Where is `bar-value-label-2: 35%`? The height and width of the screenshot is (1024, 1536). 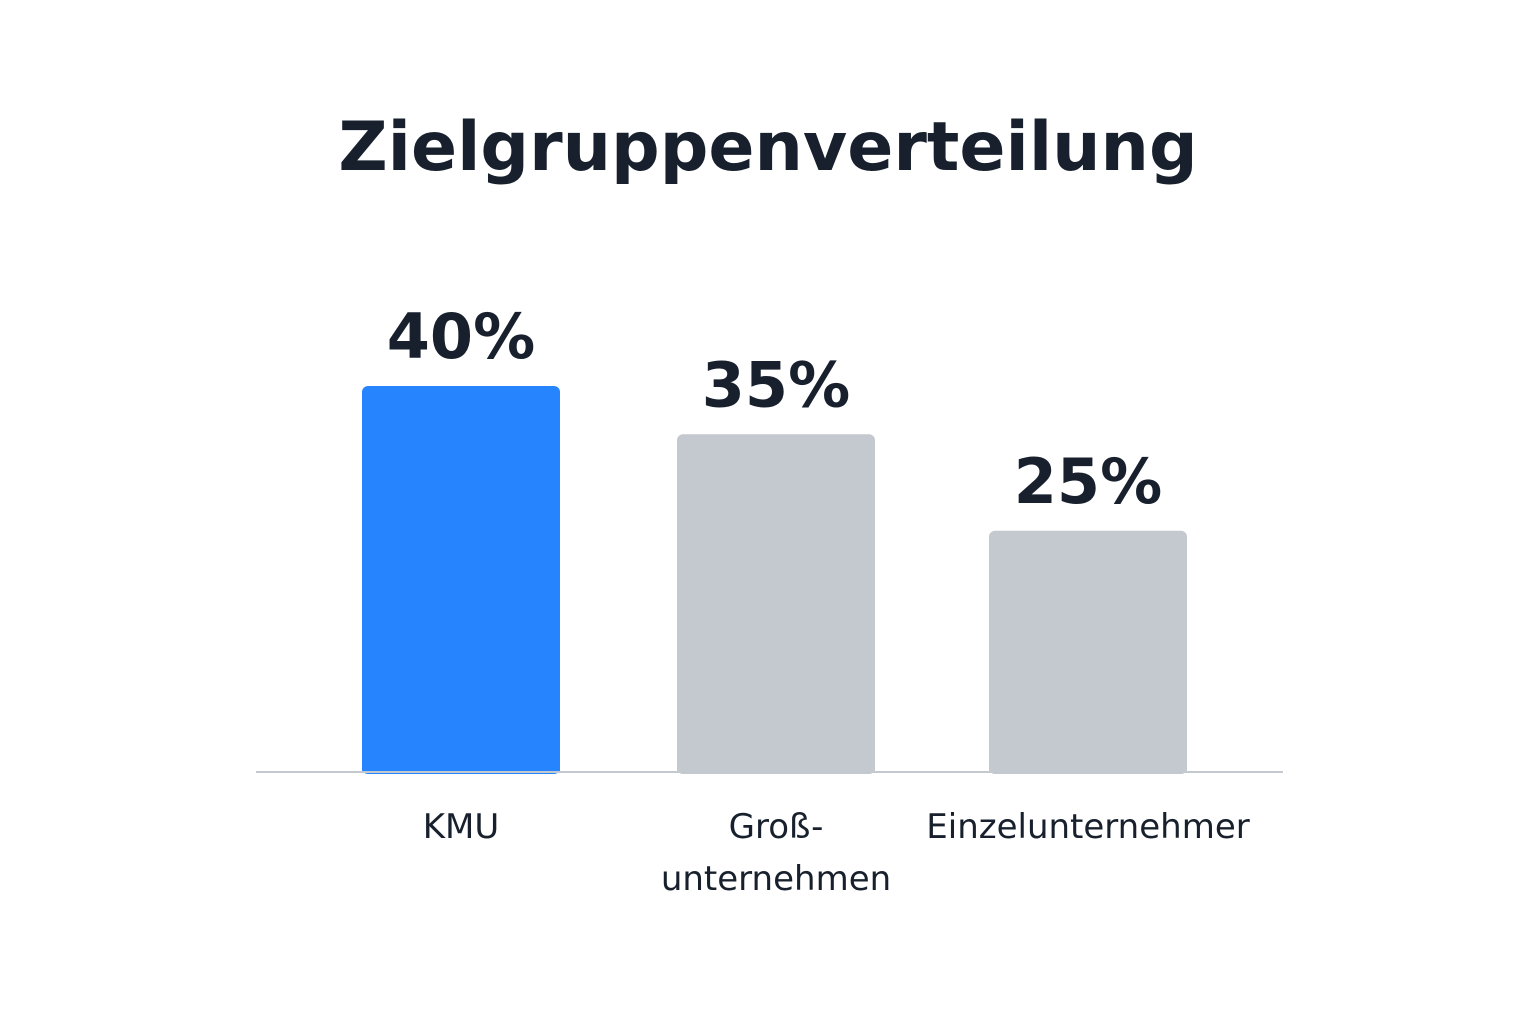
bar-value-label-2: 35% is located at coordinates (776, 384).